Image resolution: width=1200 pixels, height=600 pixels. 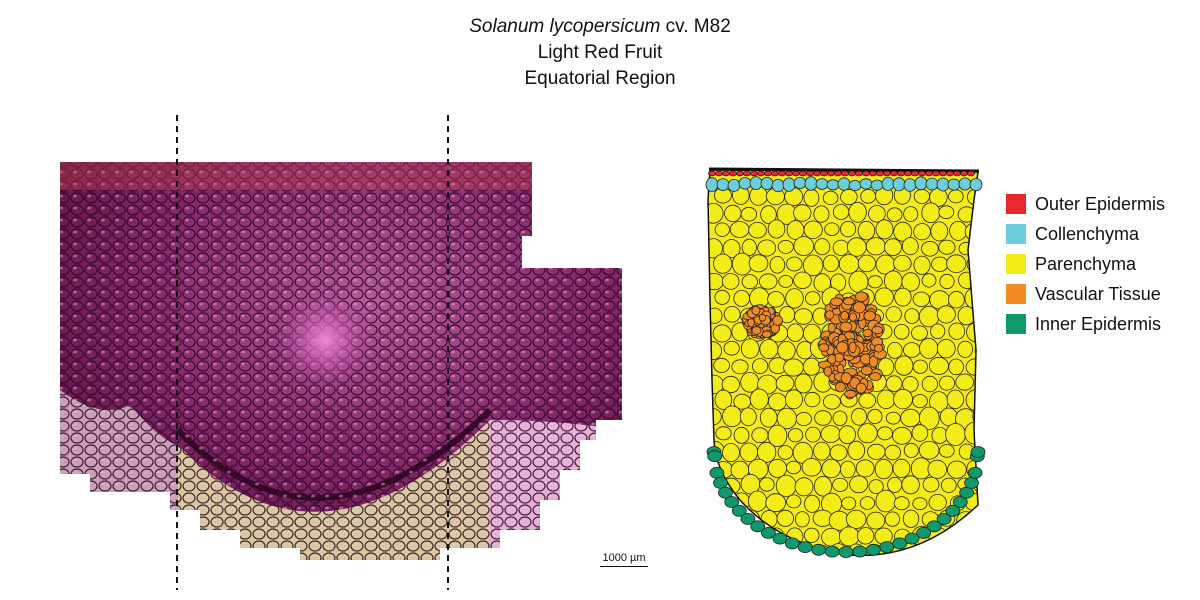 What do you see at coordinates (565, 26) in the screenshot?
I see `species-name: Solanum lycopersicum` at bounding box center [565, 26].